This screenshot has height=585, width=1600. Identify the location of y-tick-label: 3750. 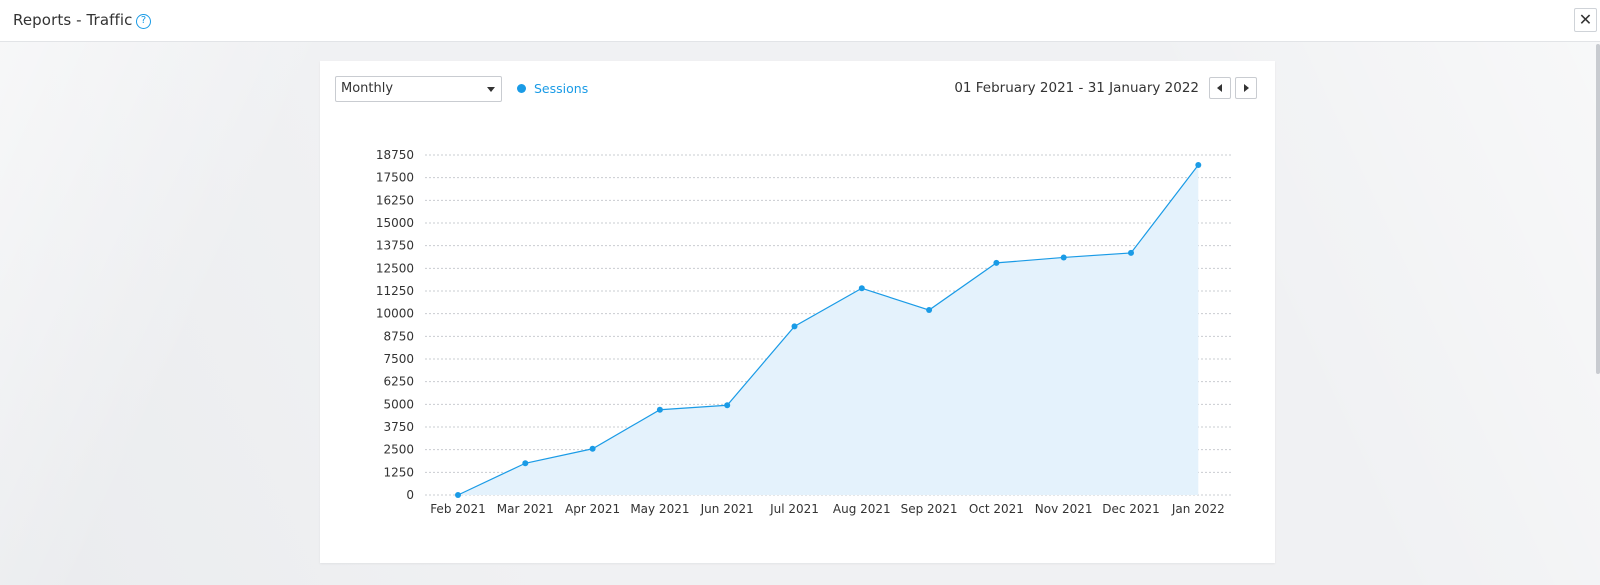
(398, 427).